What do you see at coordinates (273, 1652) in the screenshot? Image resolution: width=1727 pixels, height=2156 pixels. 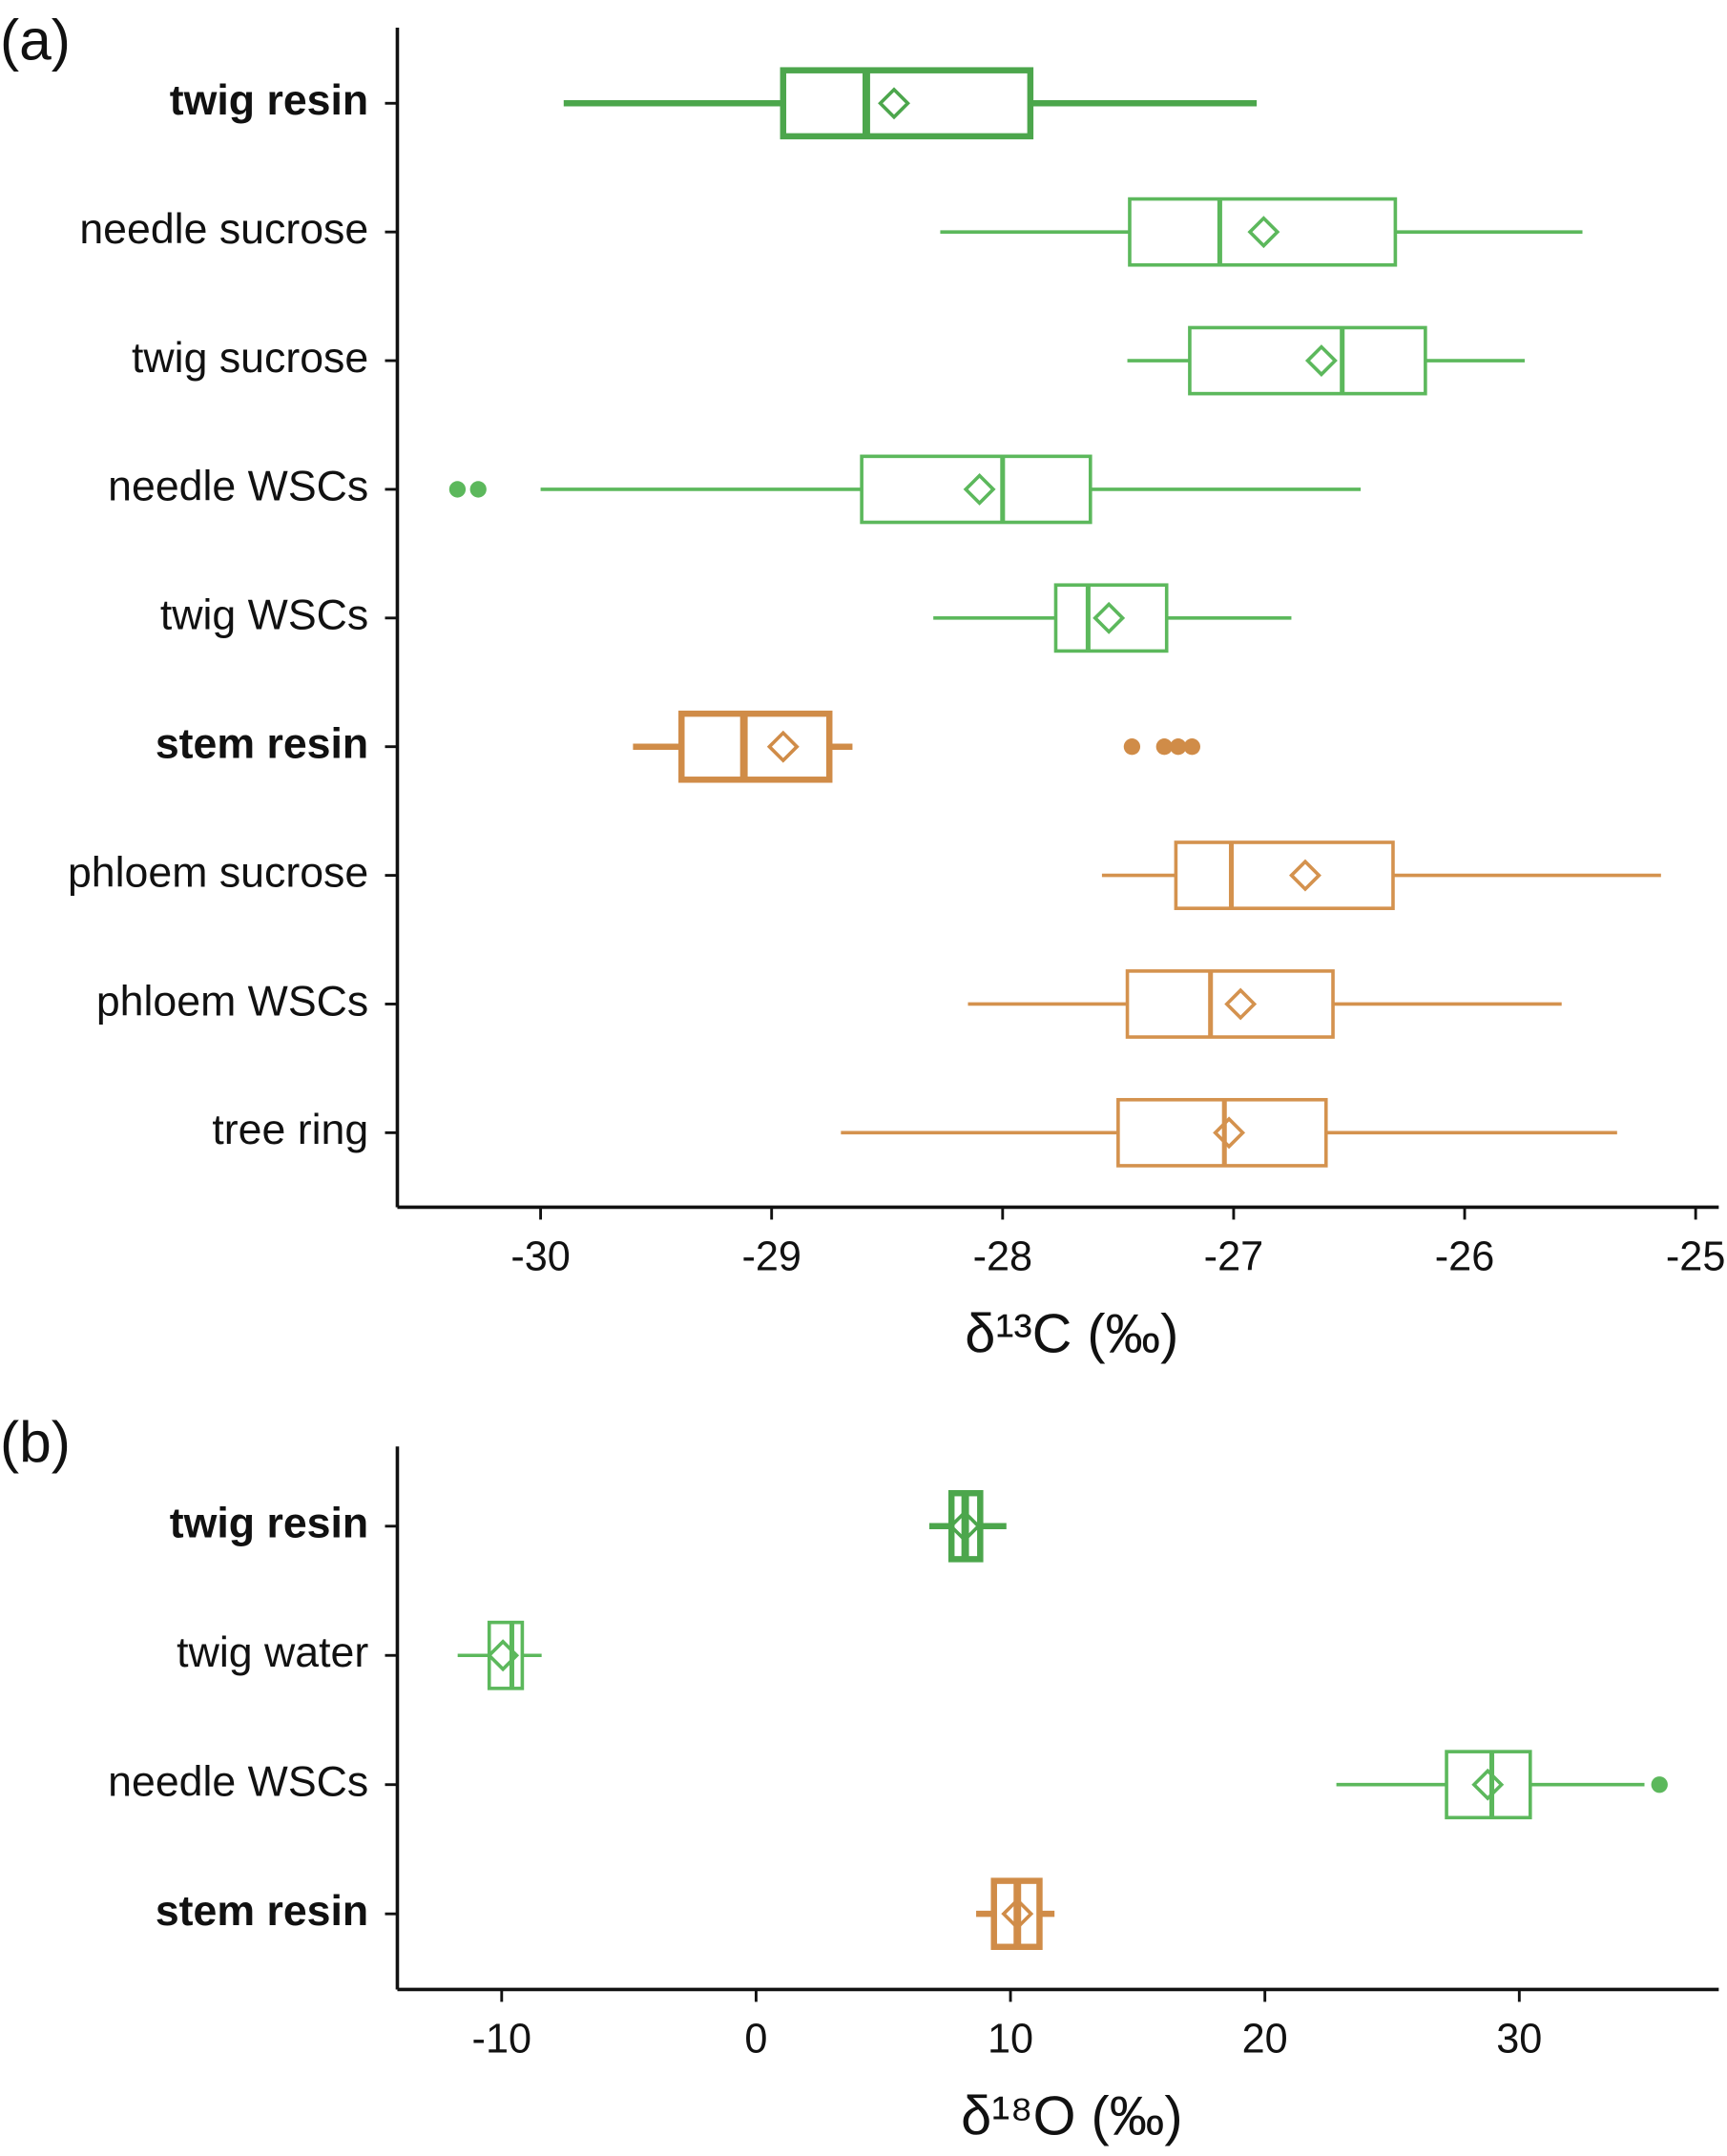 I see `category-label: twig water` at bounding box center [273, 1652].